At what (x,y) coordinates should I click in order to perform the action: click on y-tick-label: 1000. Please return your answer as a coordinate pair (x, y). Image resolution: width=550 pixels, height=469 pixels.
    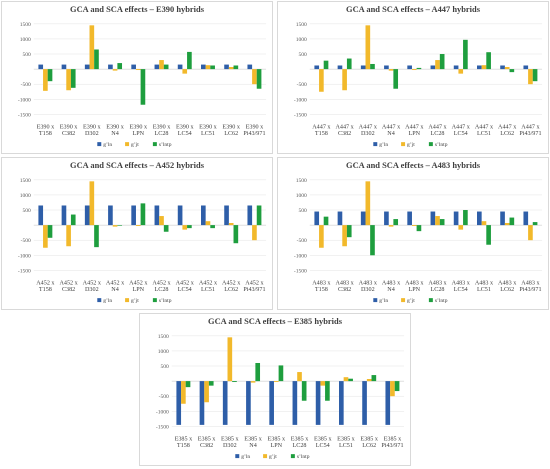
    Looking at the image, I should click on (25, 40).